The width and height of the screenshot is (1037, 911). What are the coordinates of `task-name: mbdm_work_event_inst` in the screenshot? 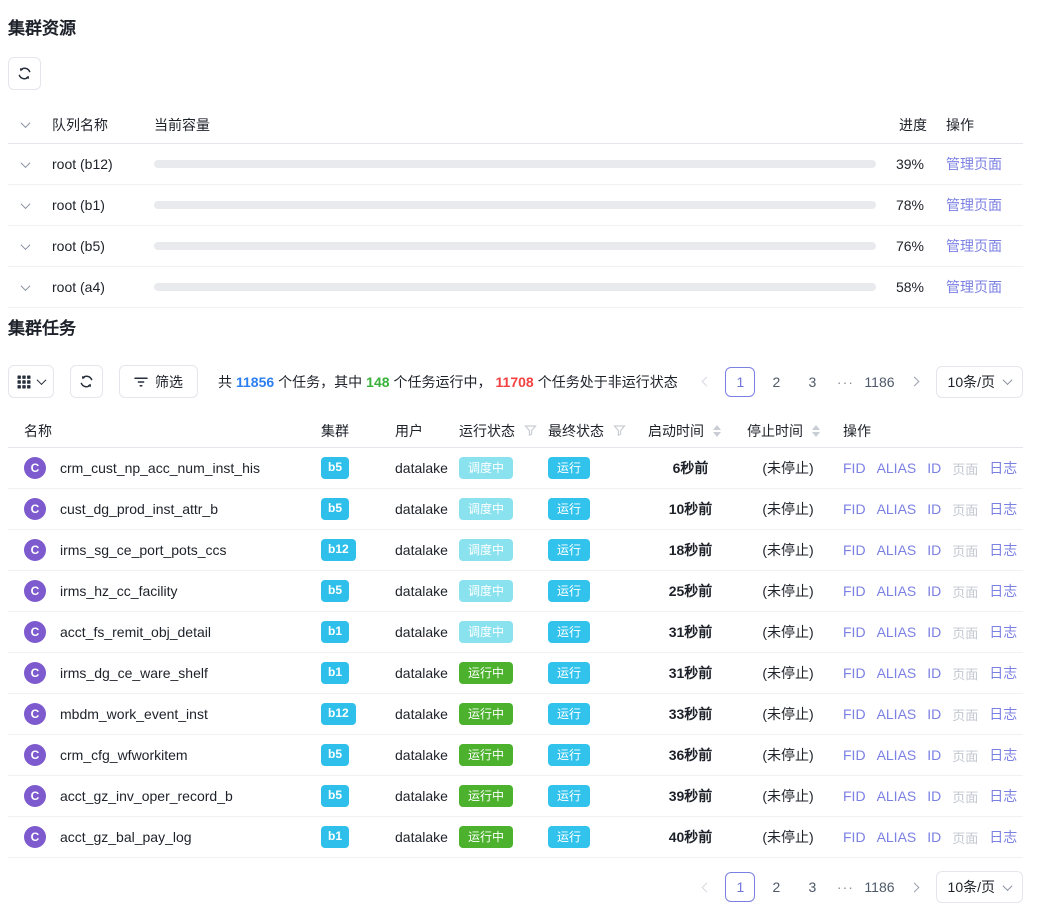 It's located at (134, 714).